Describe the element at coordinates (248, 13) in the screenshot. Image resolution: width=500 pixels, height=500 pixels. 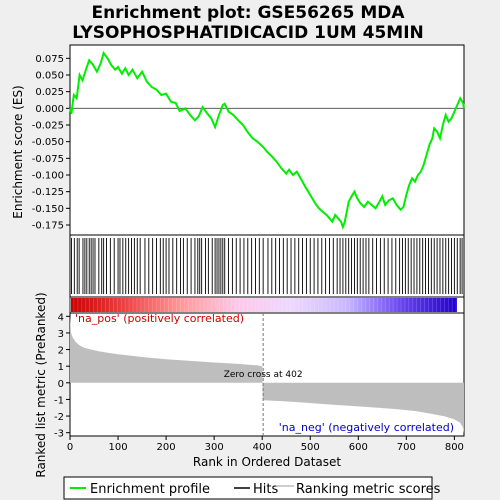
I see `chart-title-line1: Enrichment plot: GSE56265 MDA` at that location.